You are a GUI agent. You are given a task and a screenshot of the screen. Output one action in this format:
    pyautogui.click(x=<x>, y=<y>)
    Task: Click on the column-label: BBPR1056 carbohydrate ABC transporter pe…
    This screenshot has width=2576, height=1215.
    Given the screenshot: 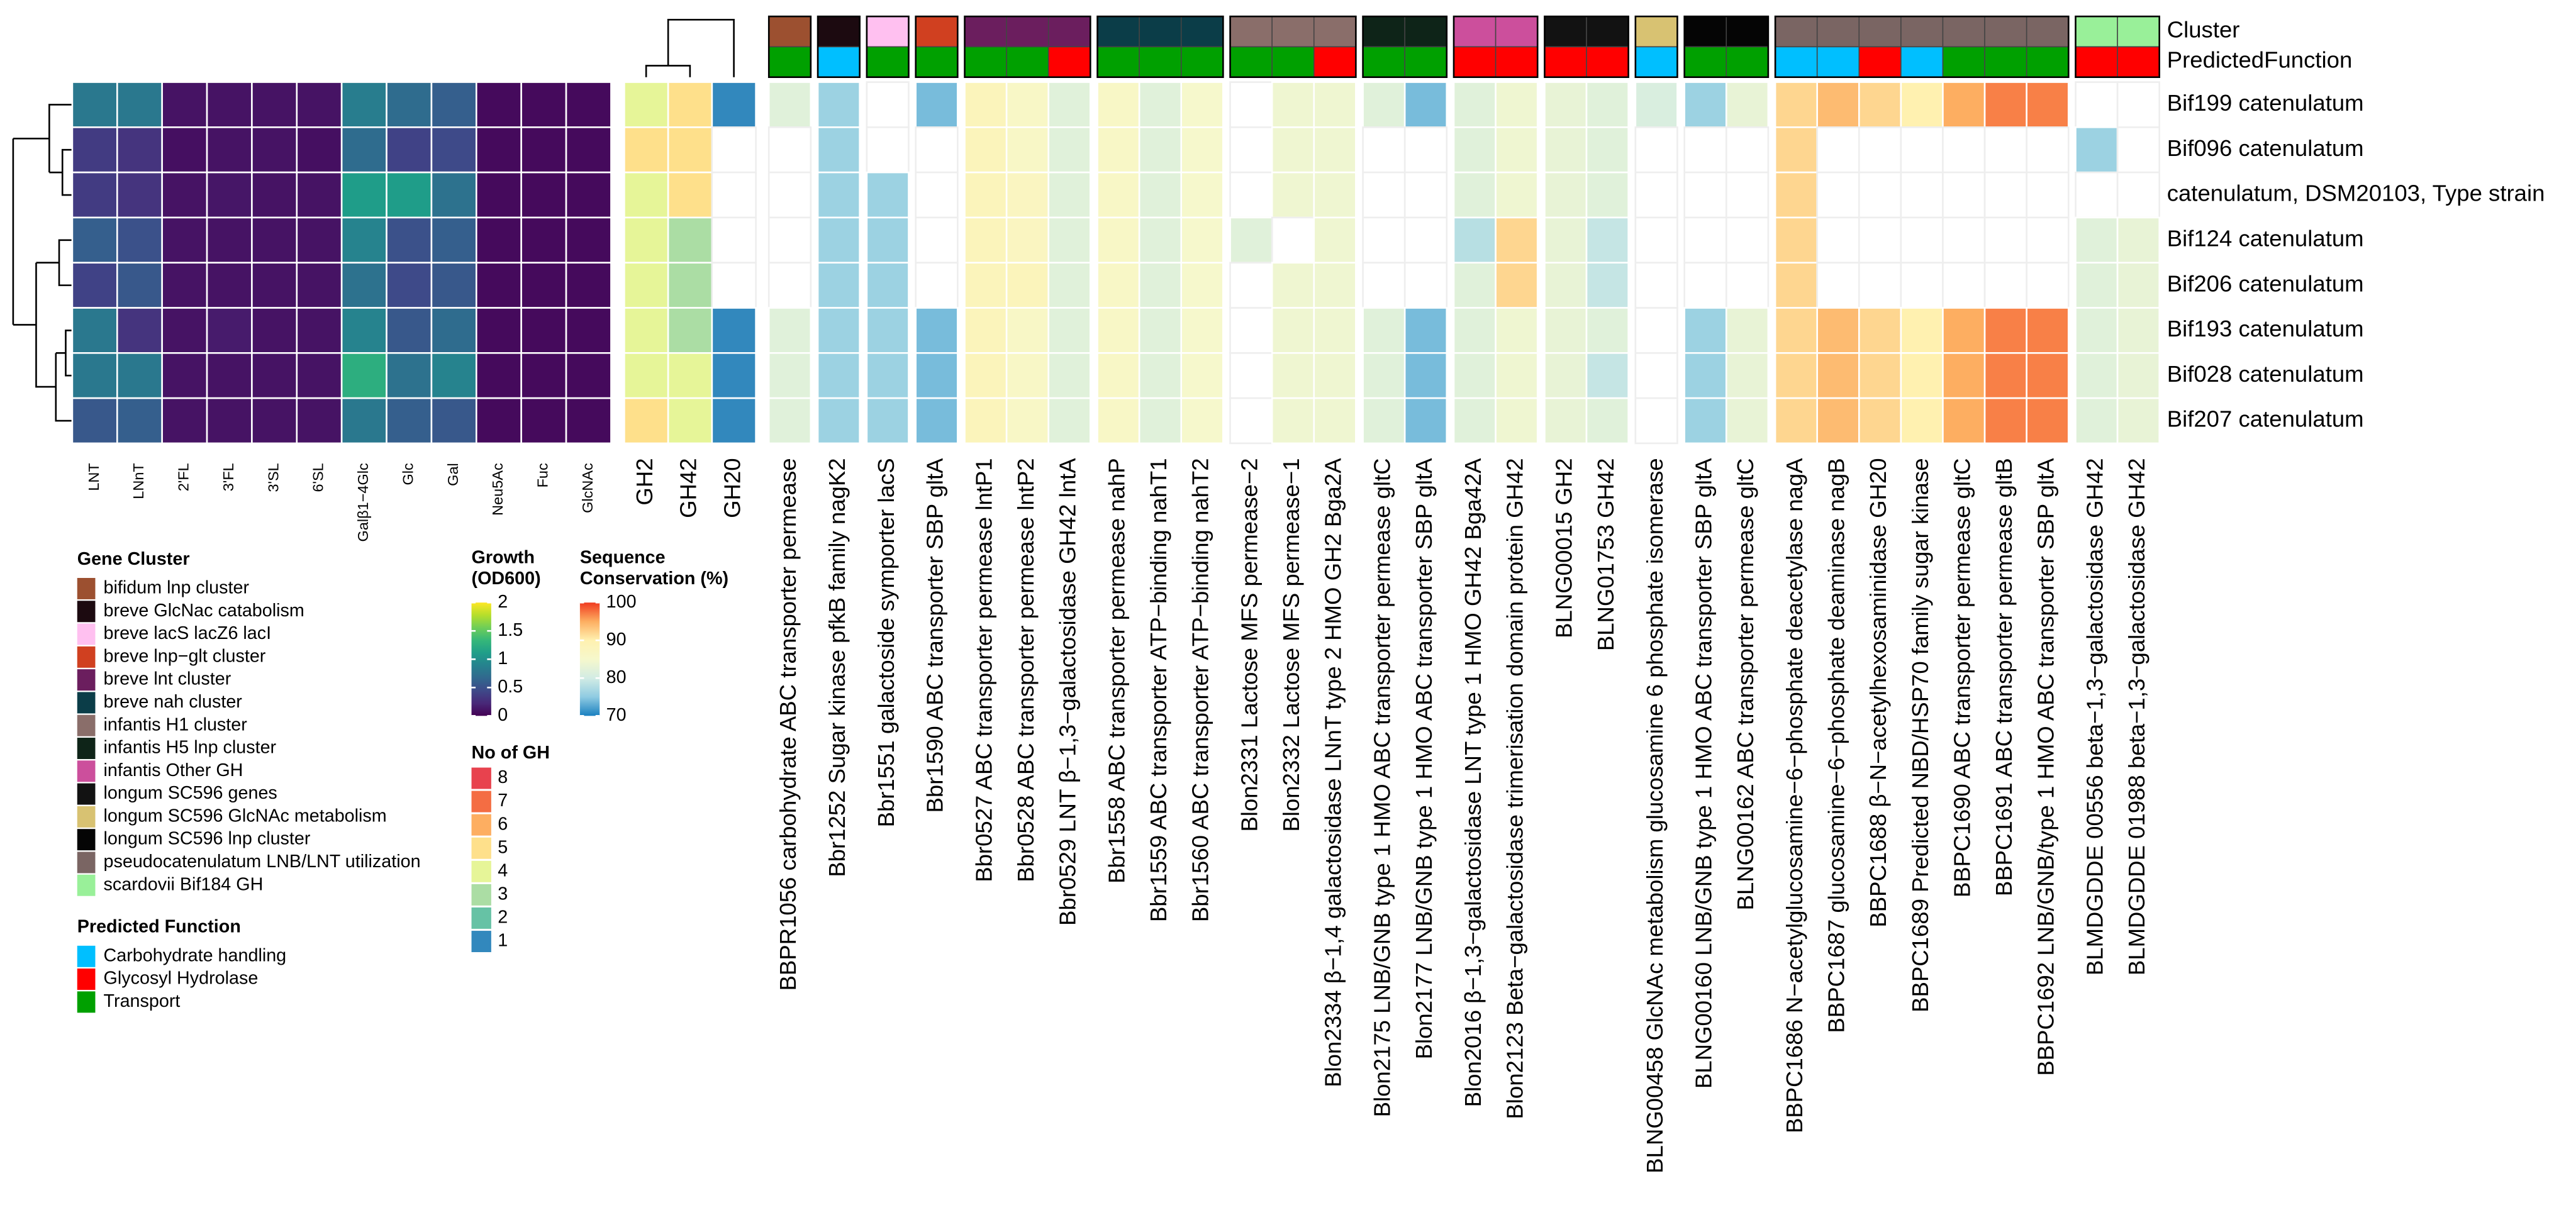 What is the action you would take?
    pyautogui.click(x=788, y=724)
    